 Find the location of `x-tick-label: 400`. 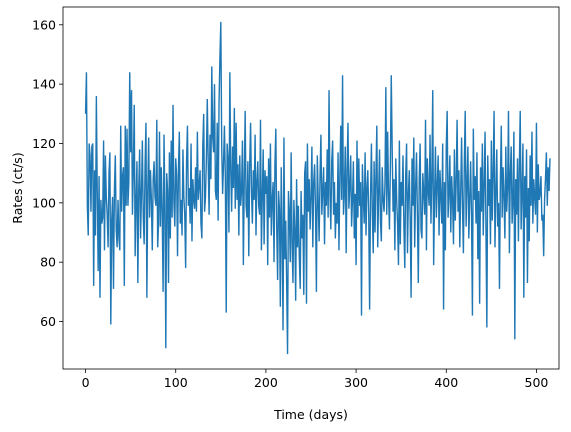

x-tick-label: 400 is located at coordinates (446, 382).